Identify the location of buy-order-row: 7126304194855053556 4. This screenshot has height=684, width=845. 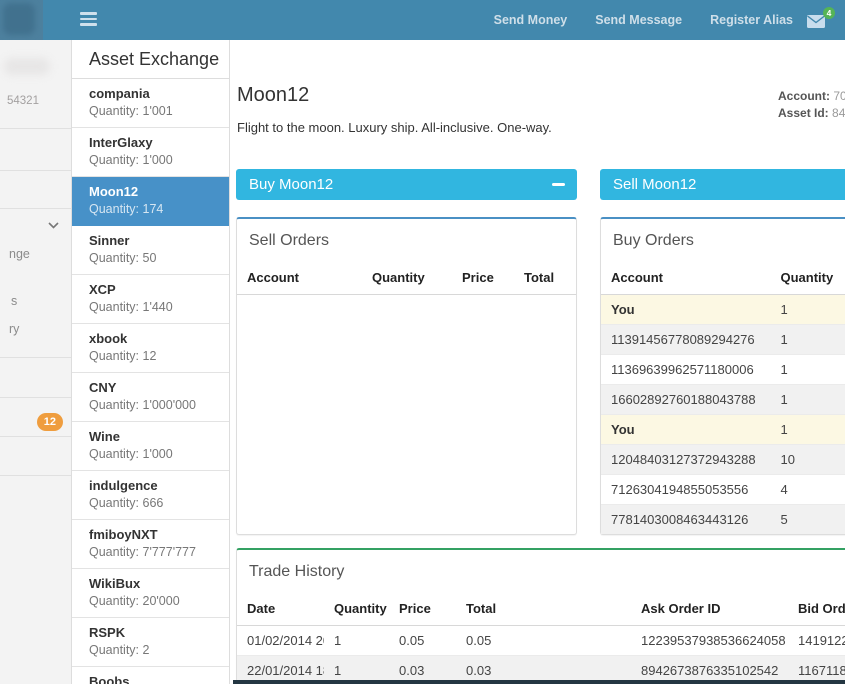
(723, 489).